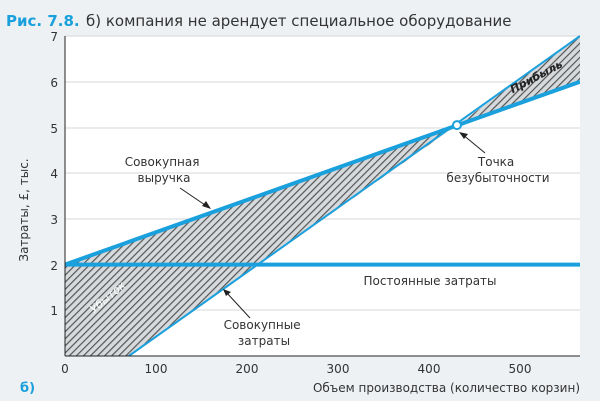  What do you see at coordinates (54, 83) in the screenshot?
I see `y-tick-label: 6` at bounding box center [54, 83].